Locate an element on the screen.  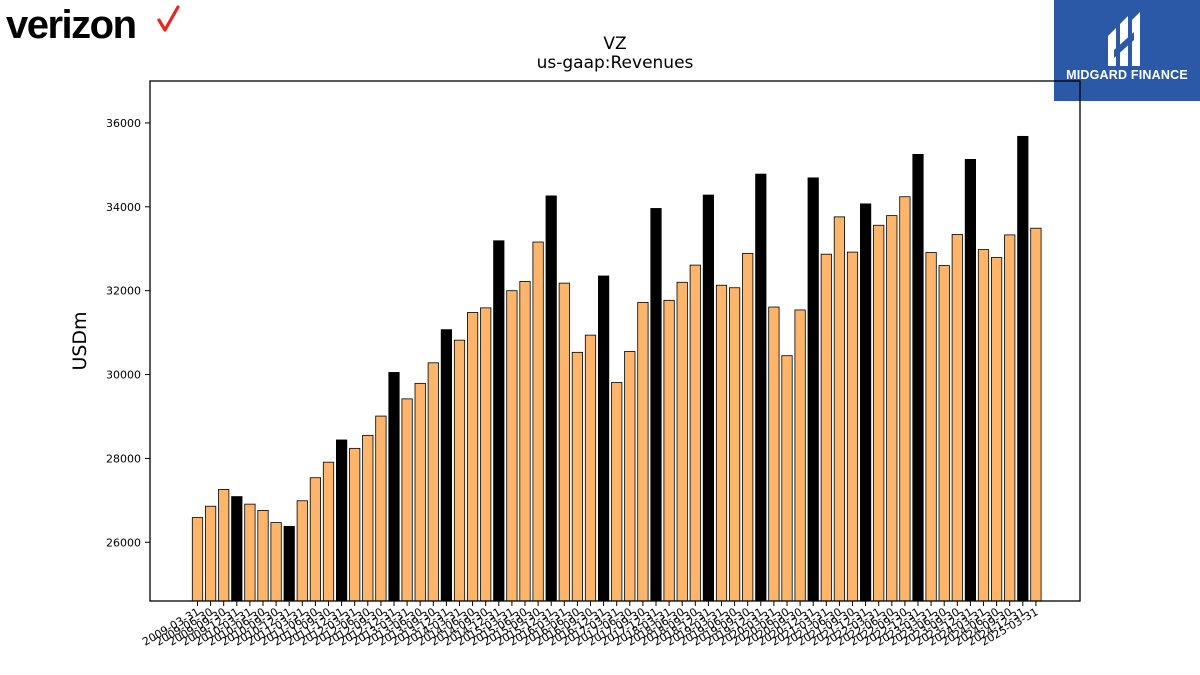
chart-title: VZ is located at coordinates (614, 44).